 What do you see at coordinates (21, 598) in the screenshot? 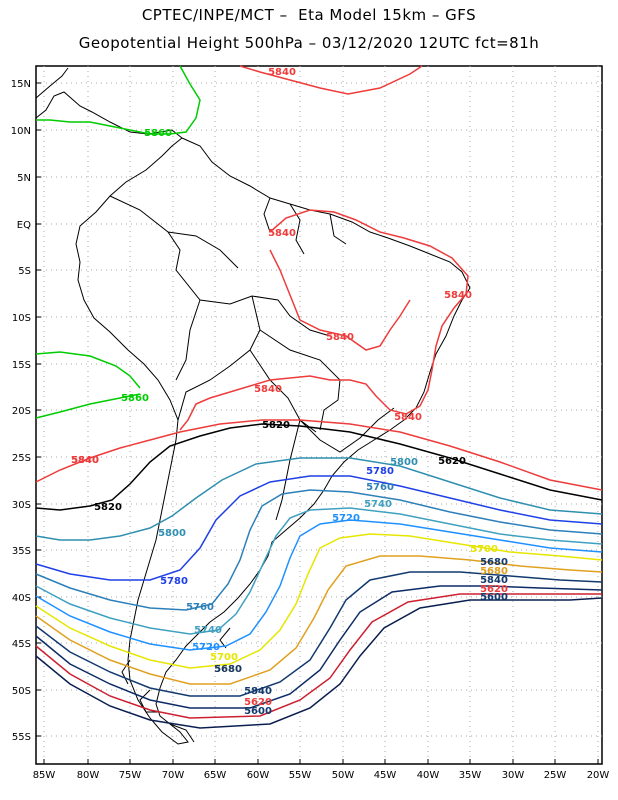
I see `latitude-label: 40S` at bounding box center [21, 598].